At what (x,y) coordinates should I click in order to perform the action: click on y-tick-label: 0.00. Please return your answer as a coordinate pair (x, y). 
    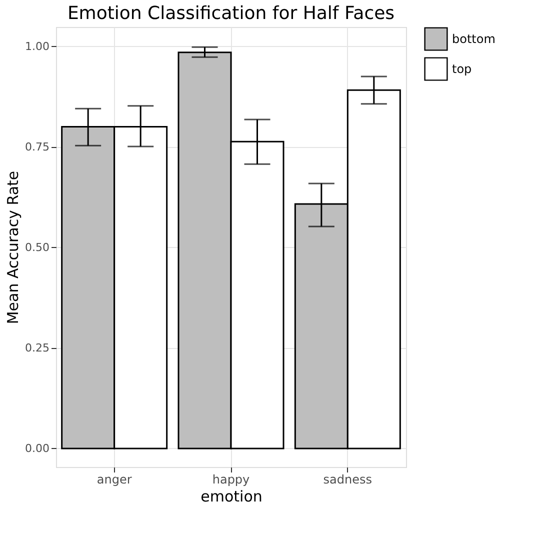
    Looking at the image, I should click on (37, 448).